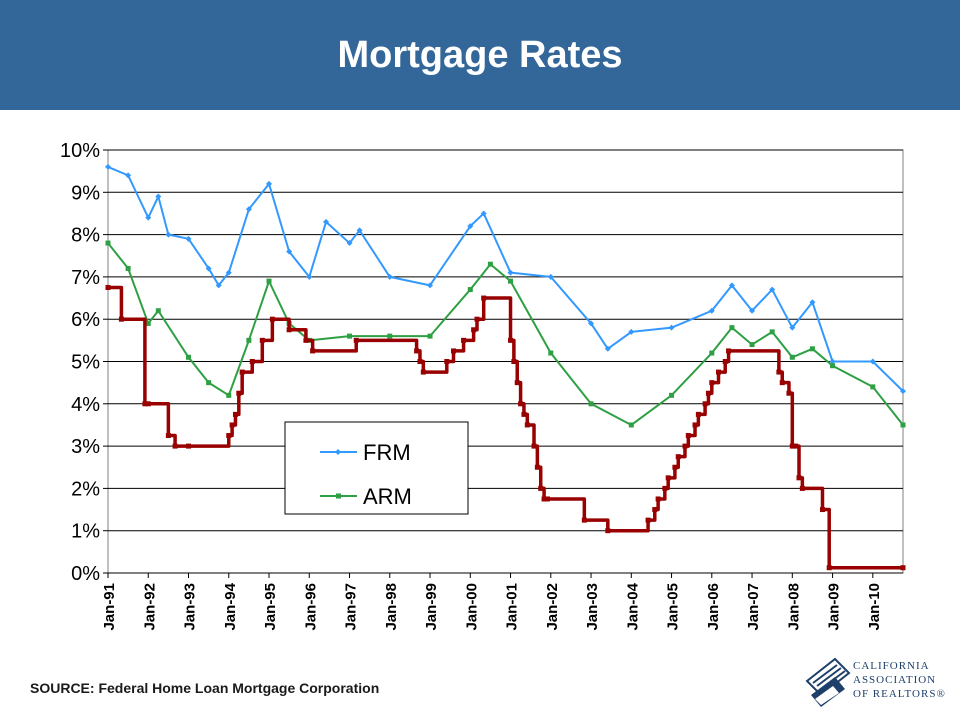 This screenshot has height=720, width=960. I want to click on x-tick-label: Jan-08, so click(793, 607).